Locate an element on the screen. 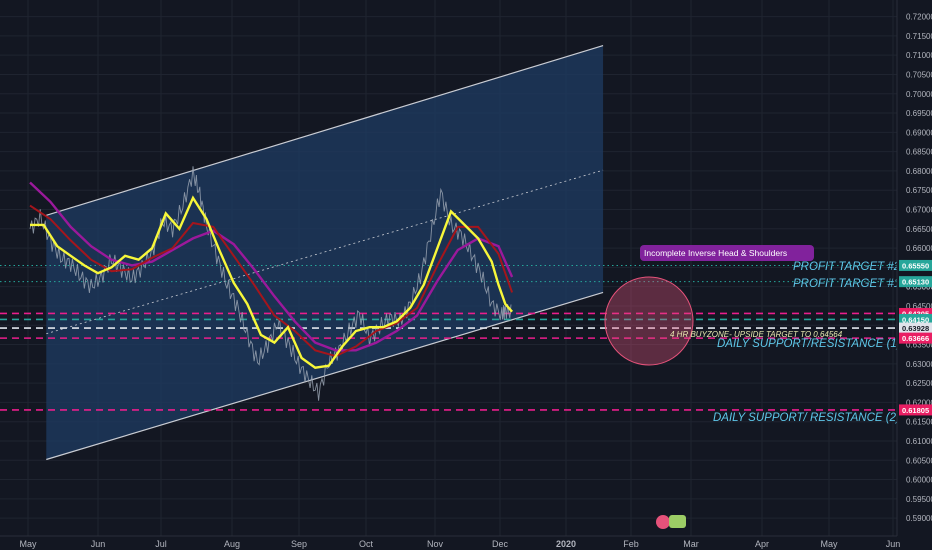 The image size is (932, 550). x-tick-label: Nov is located at coordinates (435, 544).